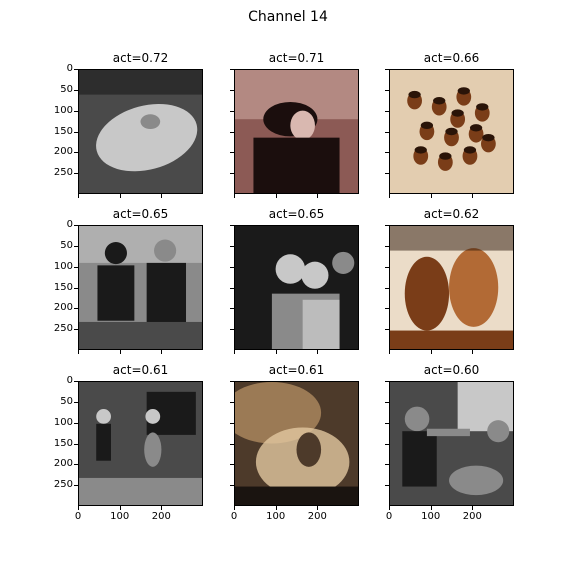 Image resolution: width=576 pixels, height=576 pixels. I want to click on subplot: act=0.65 0 50 100 150 200 250, so click(128, 280).